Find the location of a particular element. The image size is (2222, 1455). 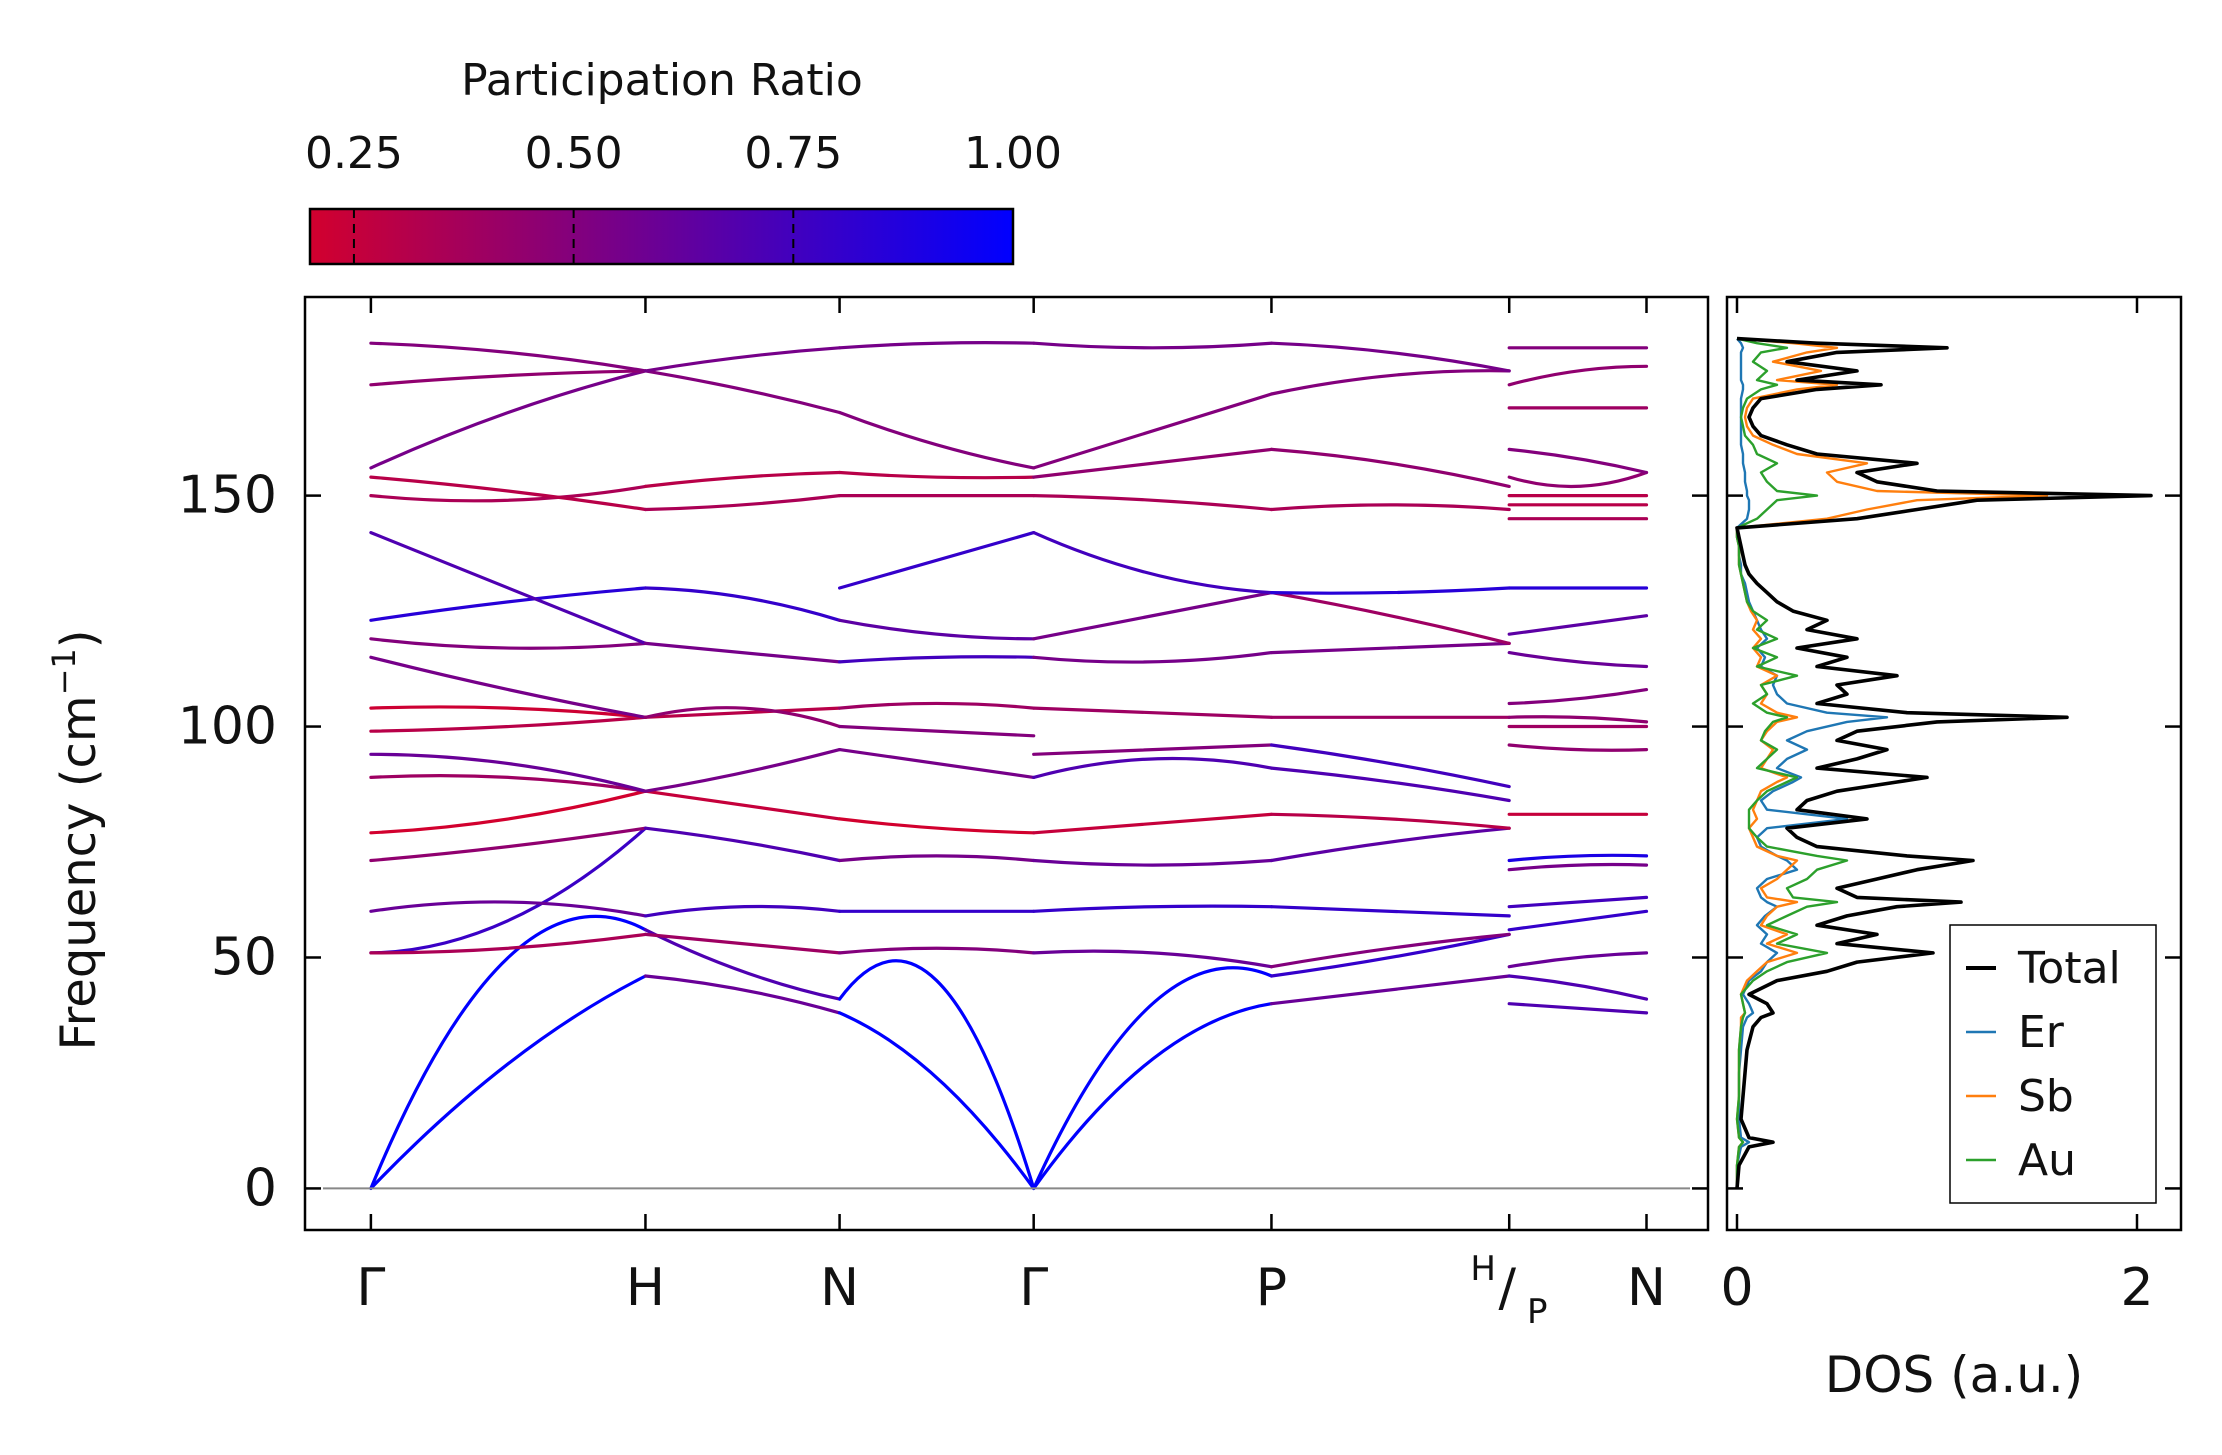

k-label-h-p: H / P is located at coordinates (1508, 1290).